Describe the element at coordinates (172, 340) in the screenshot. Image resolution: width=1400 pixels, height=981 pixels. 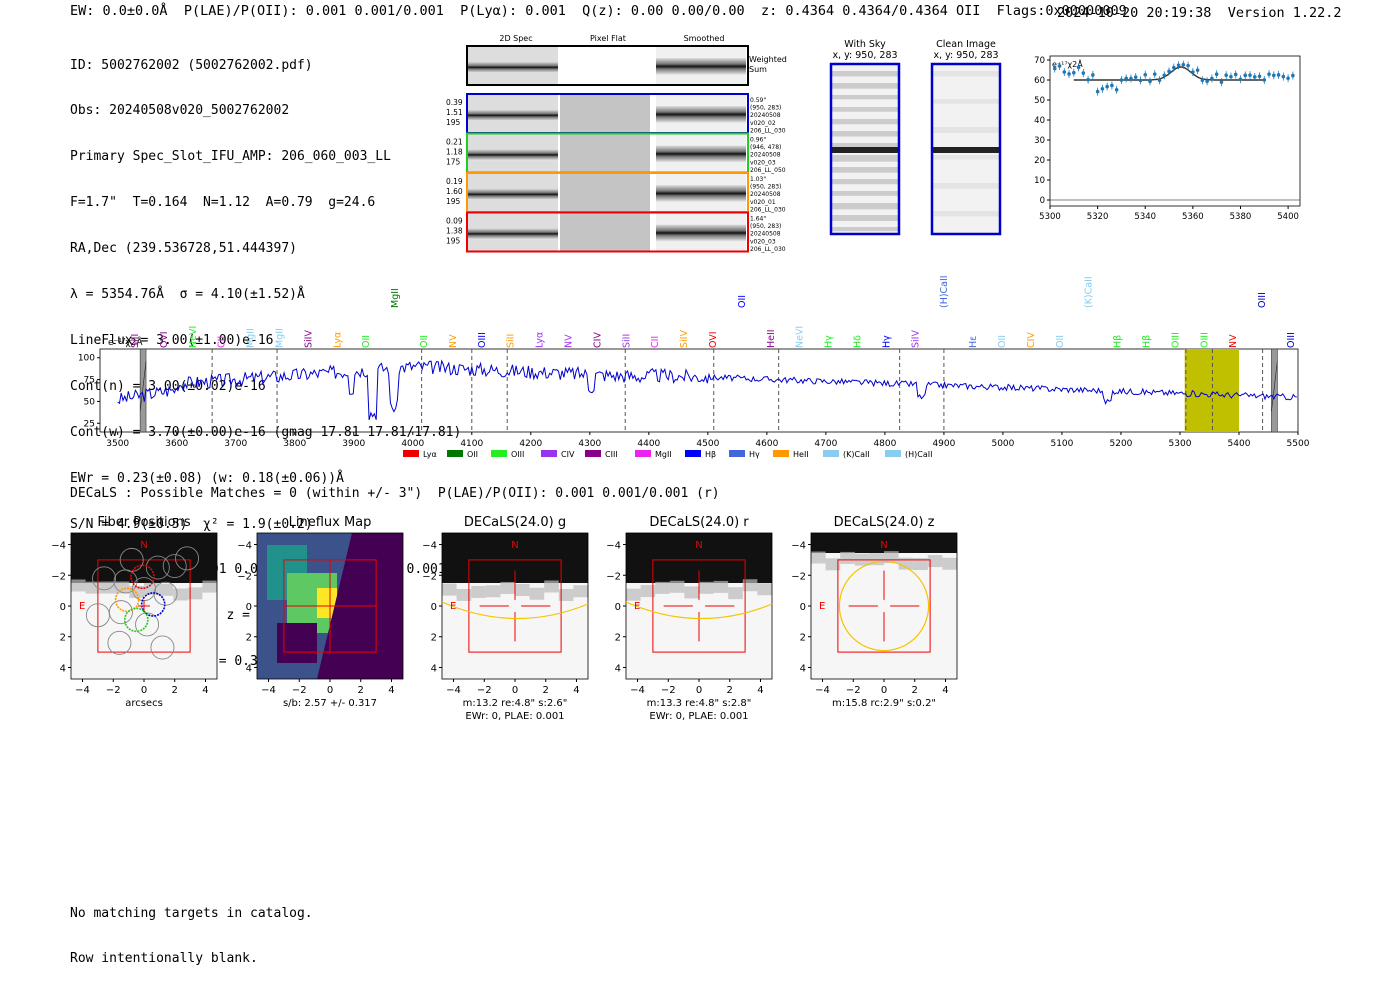
I see `info-line: LineFlux = 3.00(±1.00)e-16` at that location.